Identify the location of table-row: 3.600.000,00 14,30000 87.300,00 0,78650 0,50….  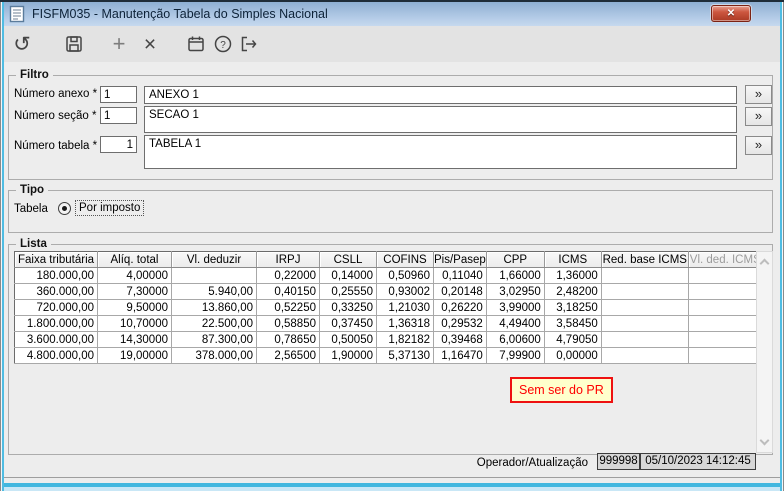
(388, 339).